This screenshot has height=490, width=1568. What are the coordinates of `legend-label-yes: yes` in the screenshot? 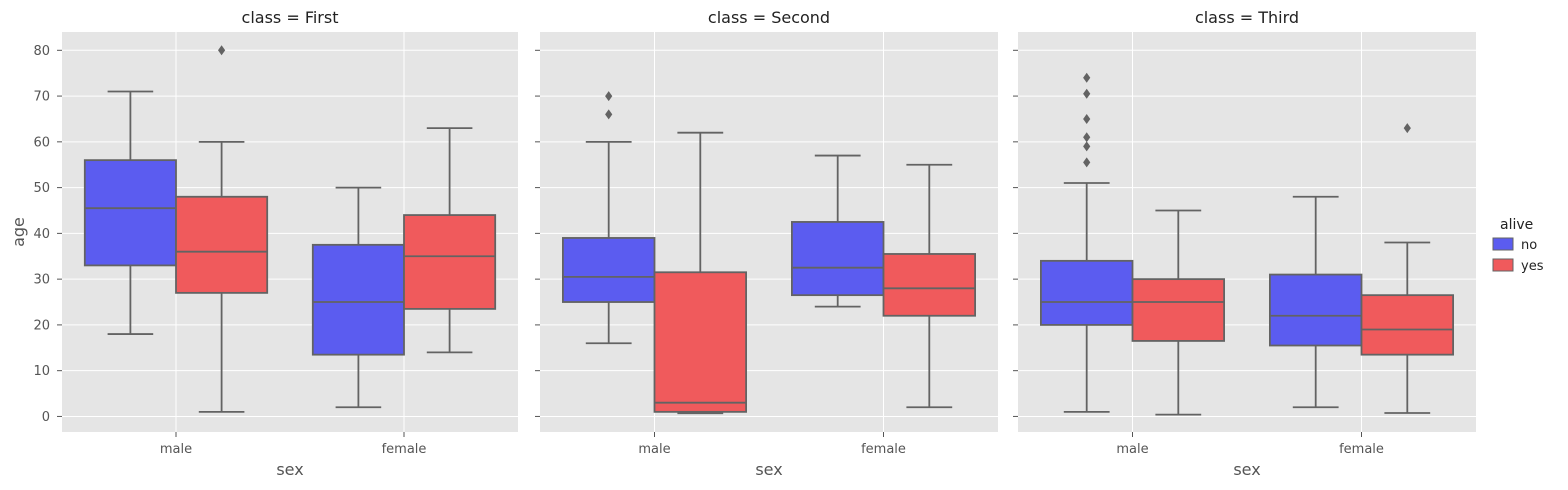 It's located at (1532, 266).